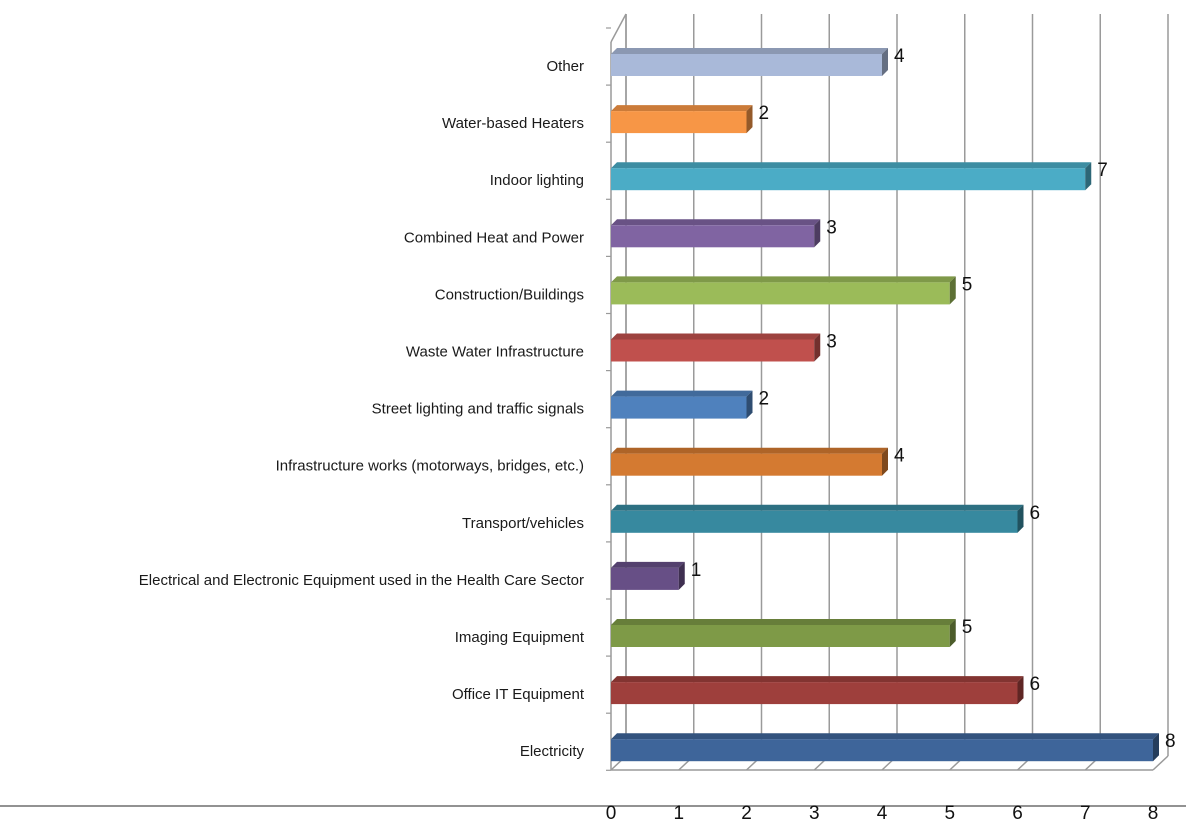 The height and width of the screenshot is (821, 1186). Describe the element at coordinates (1153, 812) in the screenshot. I see `x-tick-label: 8` at that location.